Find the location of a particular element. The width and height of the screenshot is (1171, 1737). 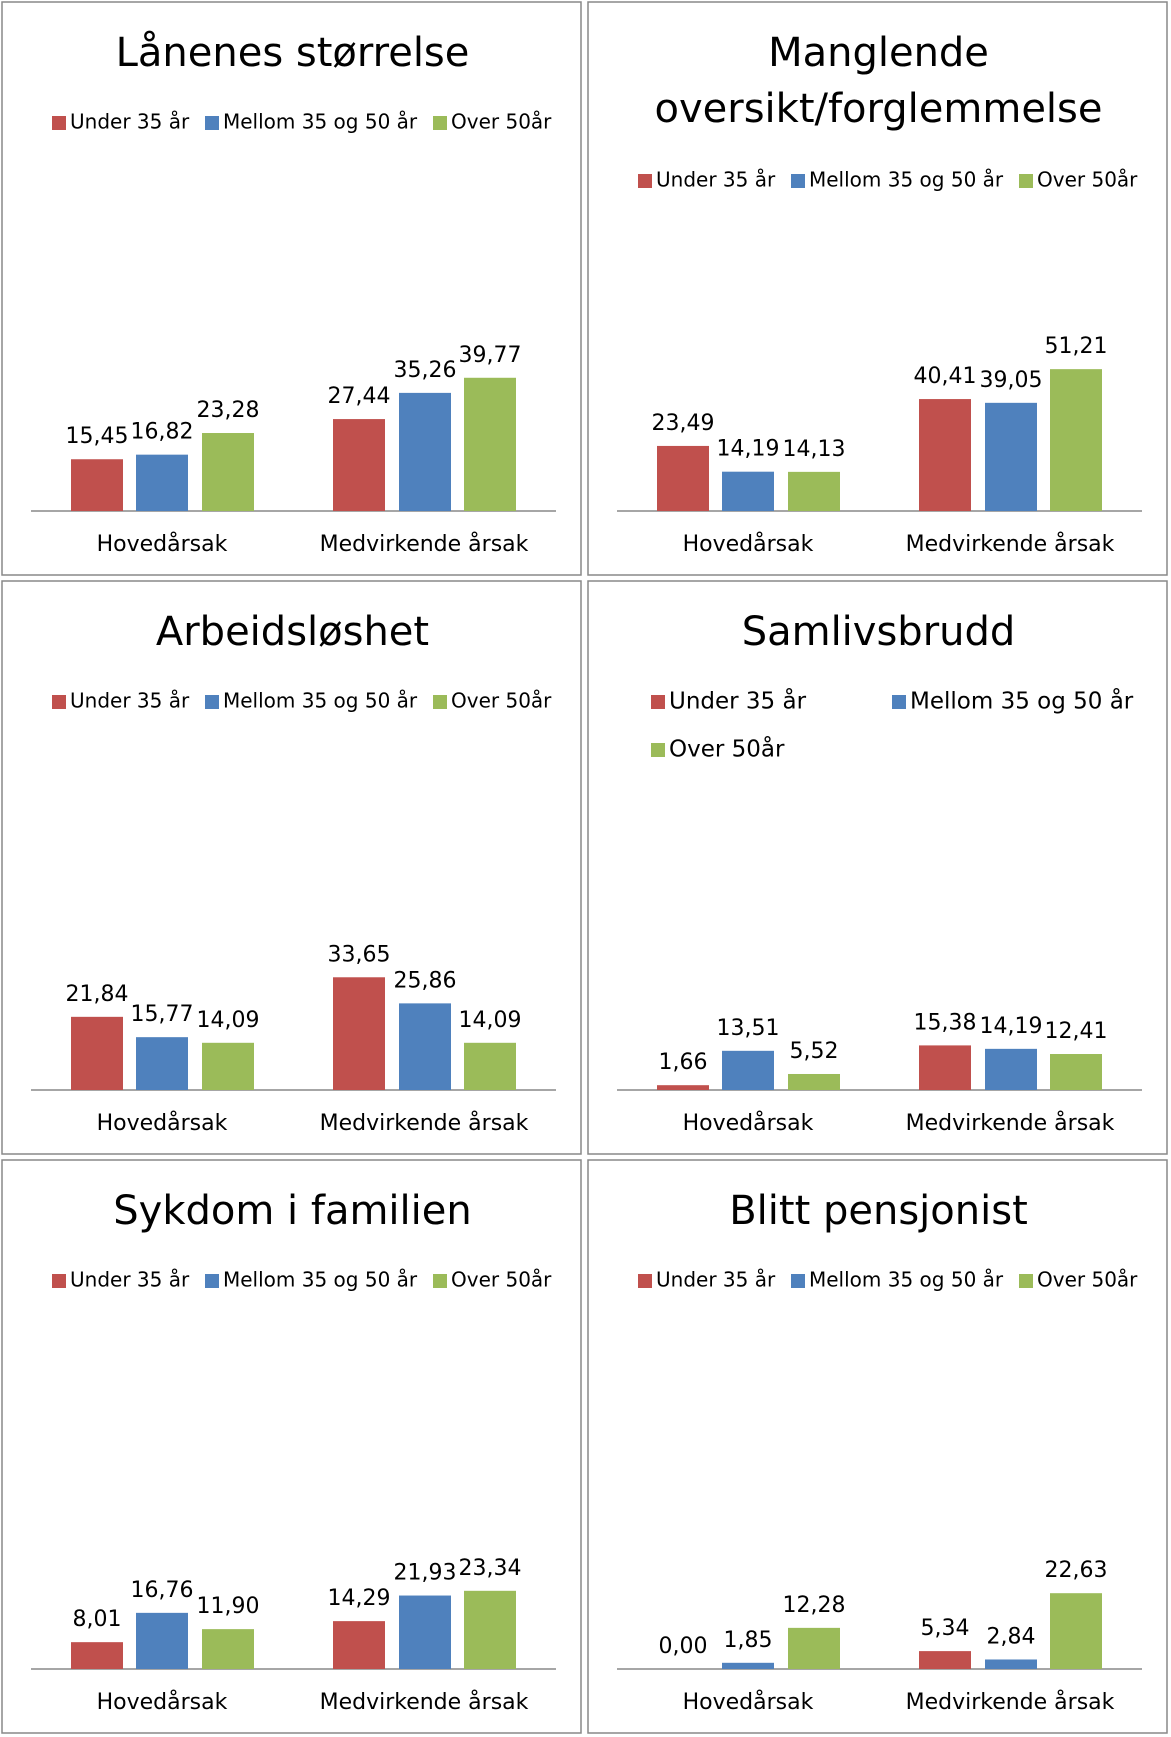

data-label: 22,63 is located at coordinates (1076, 1570).